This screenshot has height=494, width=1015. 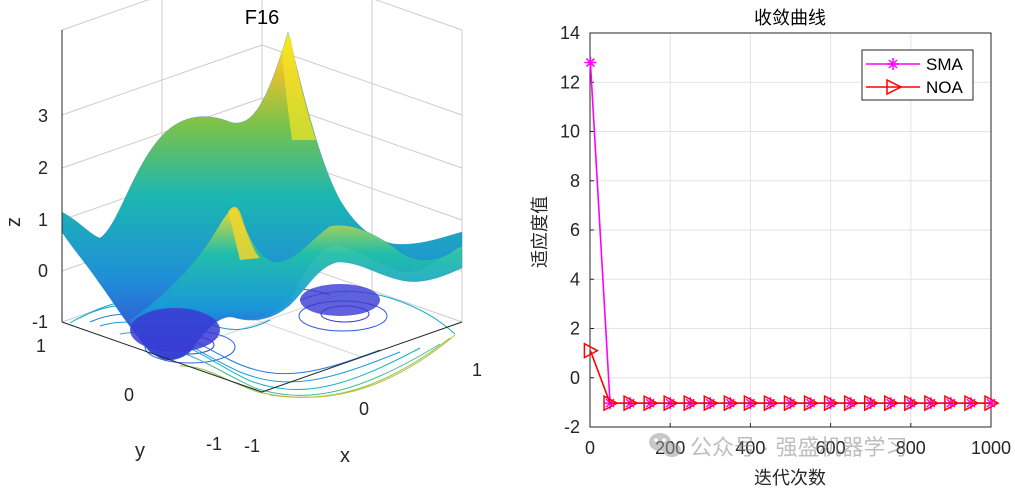 I want to click on z-tick-label: 1, so click(x=43, y=220).